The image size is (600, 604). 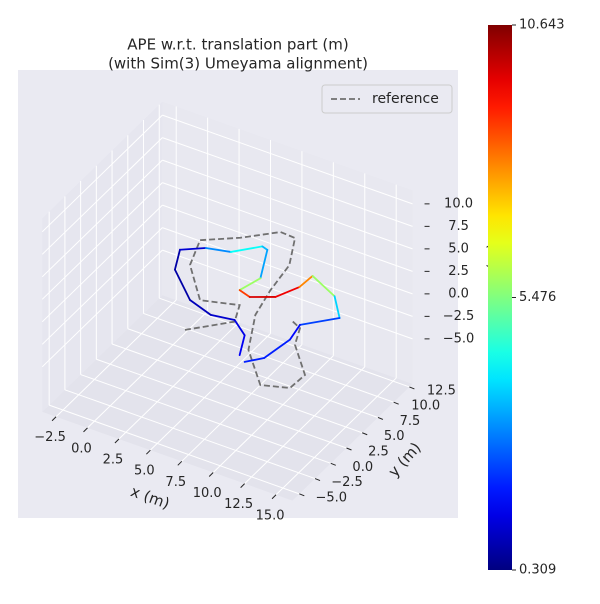 What do you see at coordinates (459, 338) in the screenshot?
I see `z-tick-label: −5.0` at bounding box center [459, 338].